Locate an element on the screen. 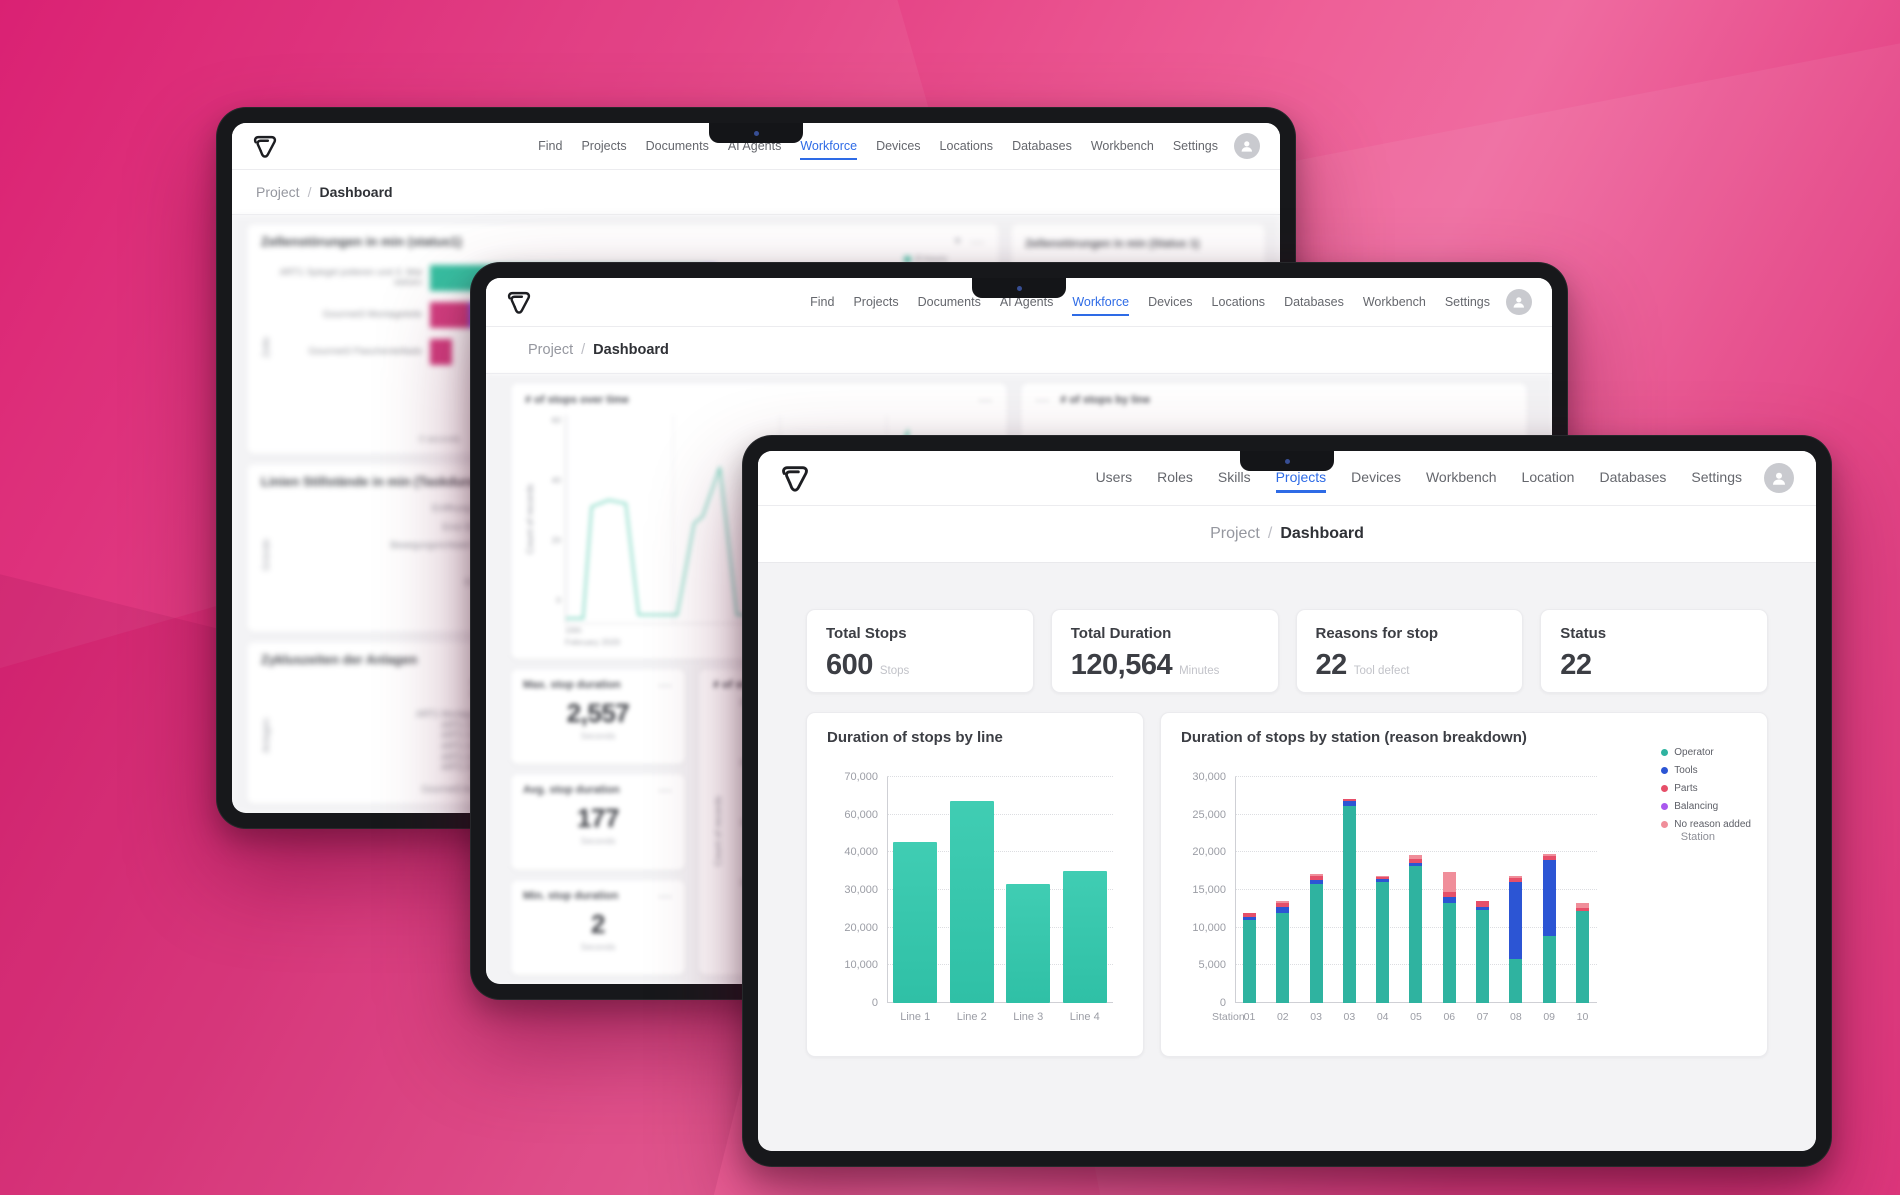 The width and height of the screenshot is (1900, 1195). y-tick: 30,000 is located at coordinates (1209, 777).